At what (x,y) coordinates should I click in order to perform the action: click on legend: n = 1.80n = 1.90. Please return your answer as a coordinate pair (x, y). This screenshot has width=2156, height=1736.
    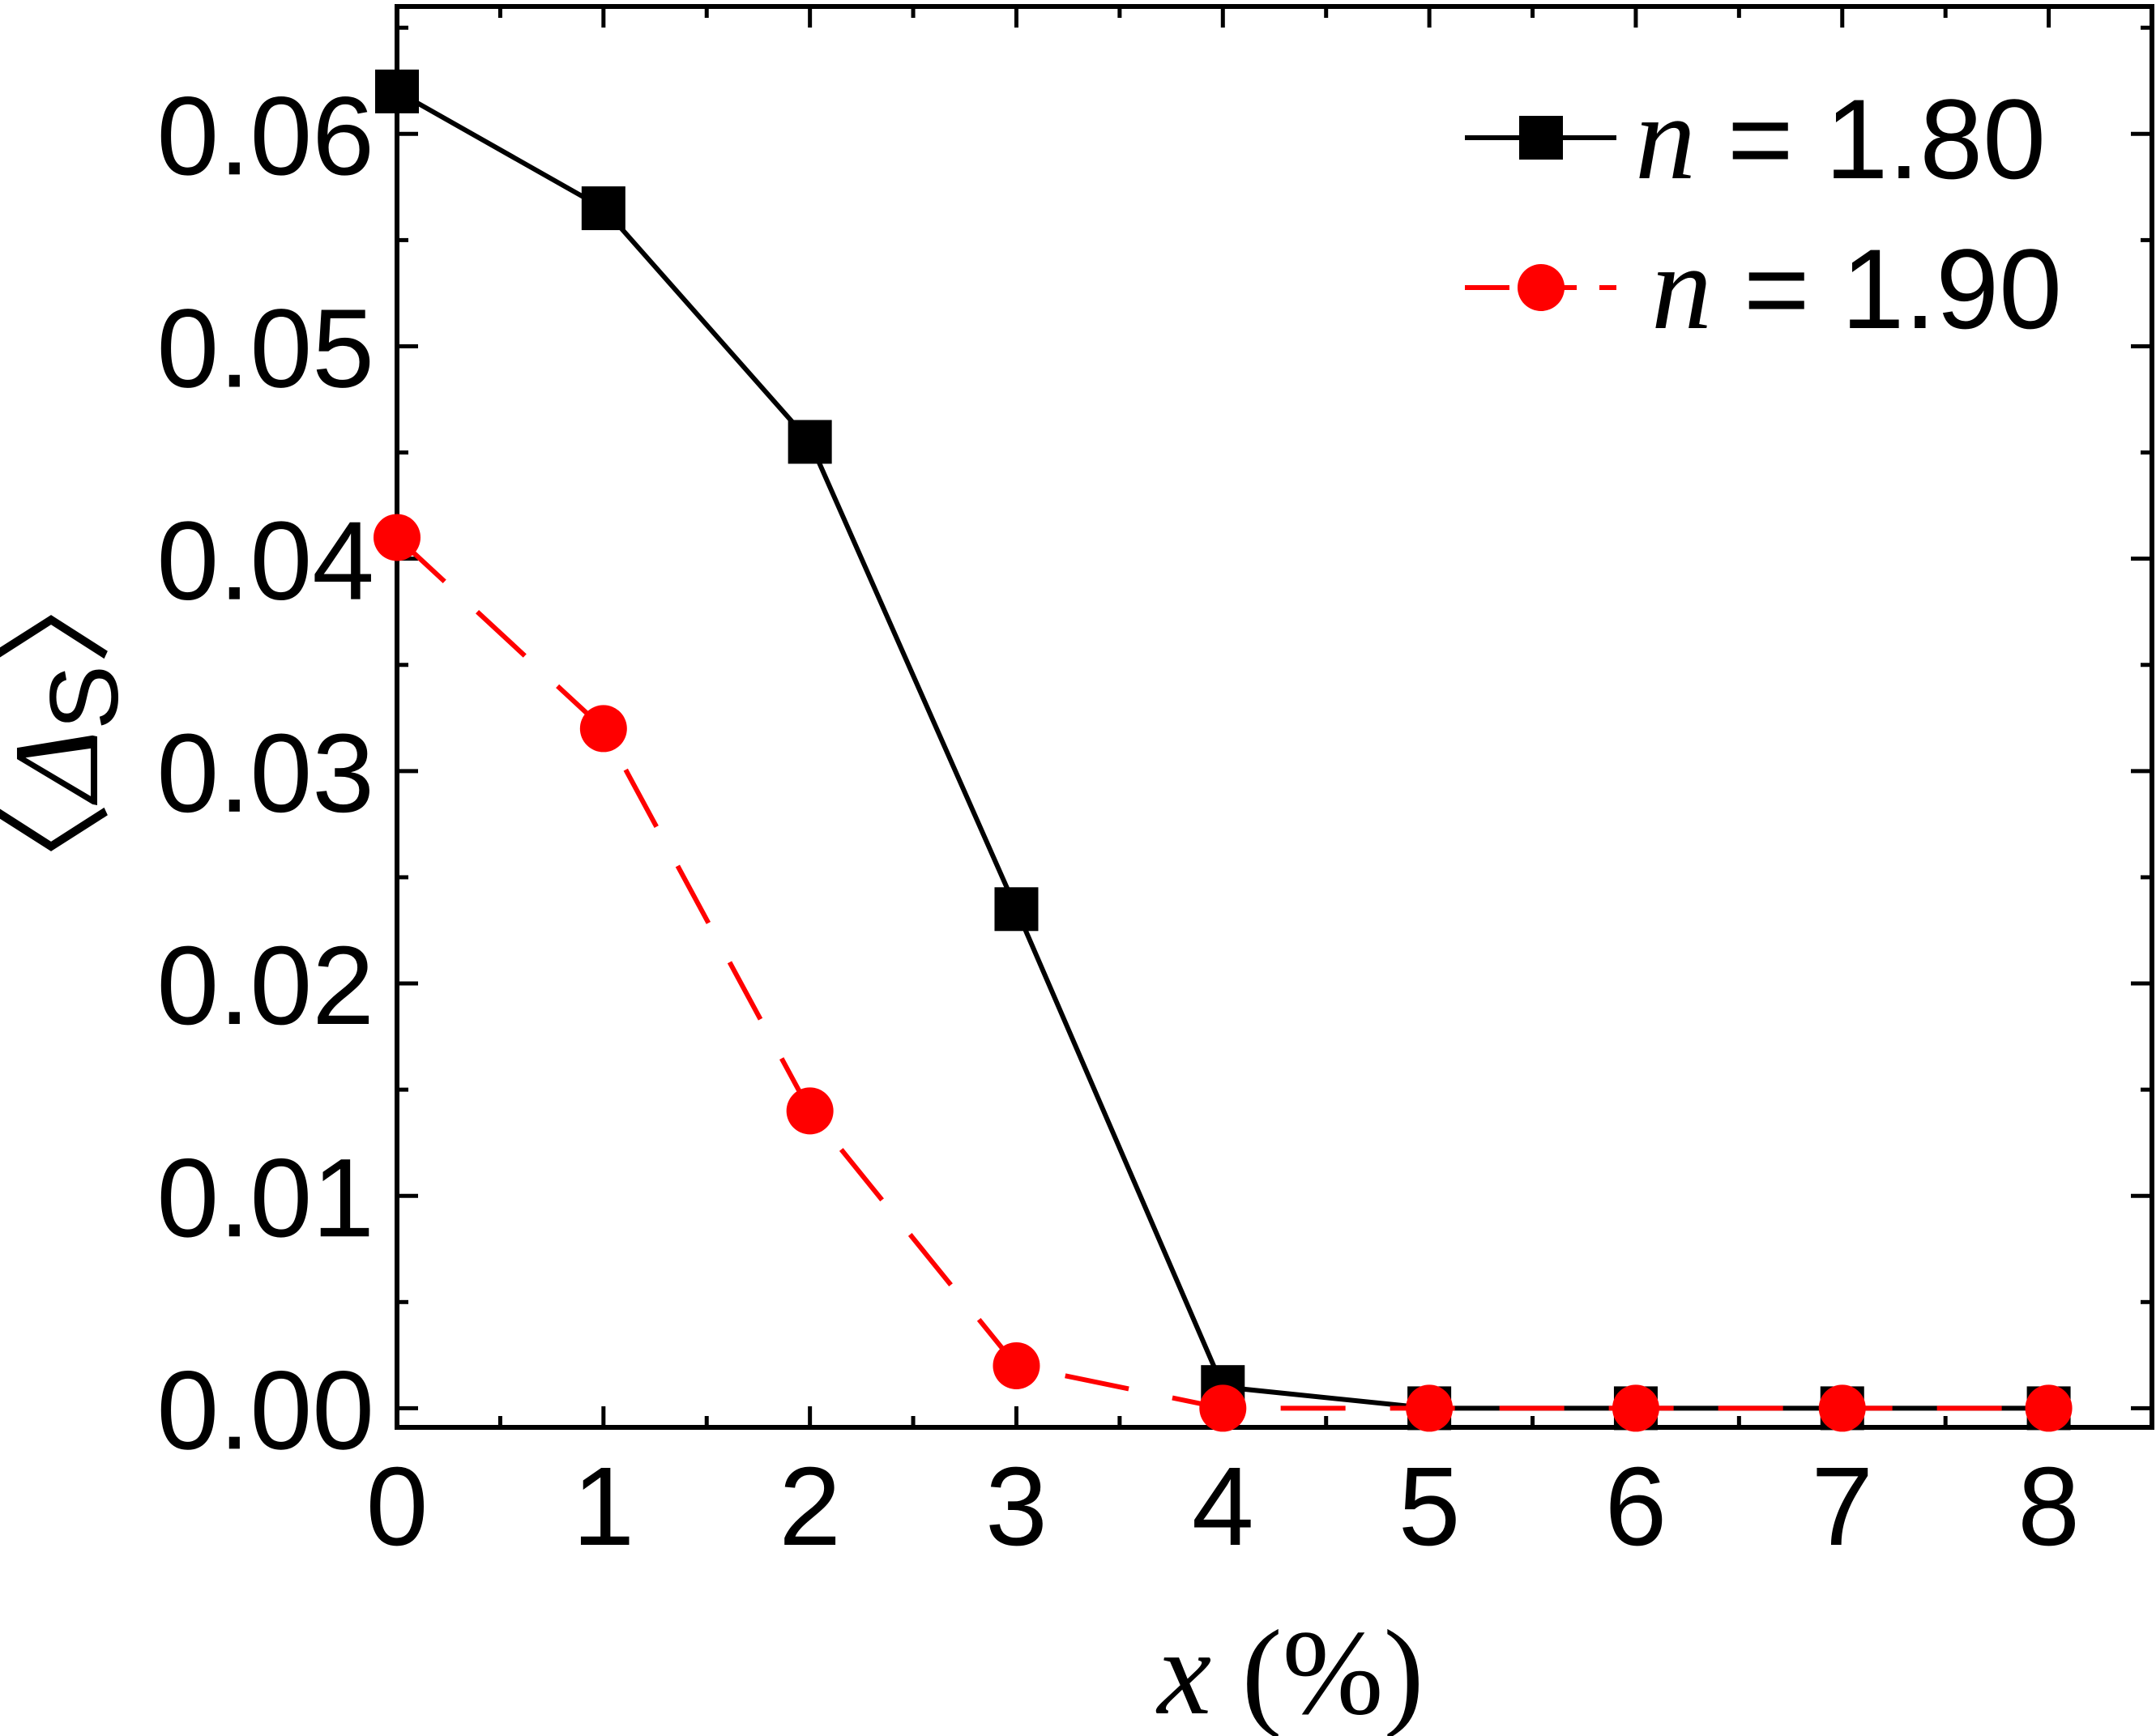
    Looking at the image, I should click on (1763, 212).